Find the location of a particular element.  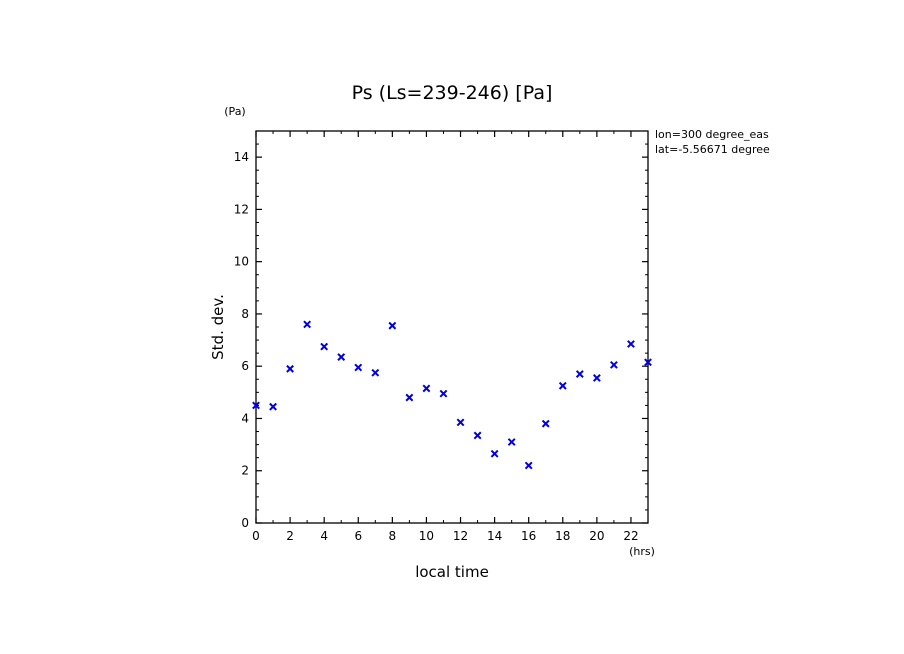

x-tick-label: 12 is located at coordinates (460, 536).